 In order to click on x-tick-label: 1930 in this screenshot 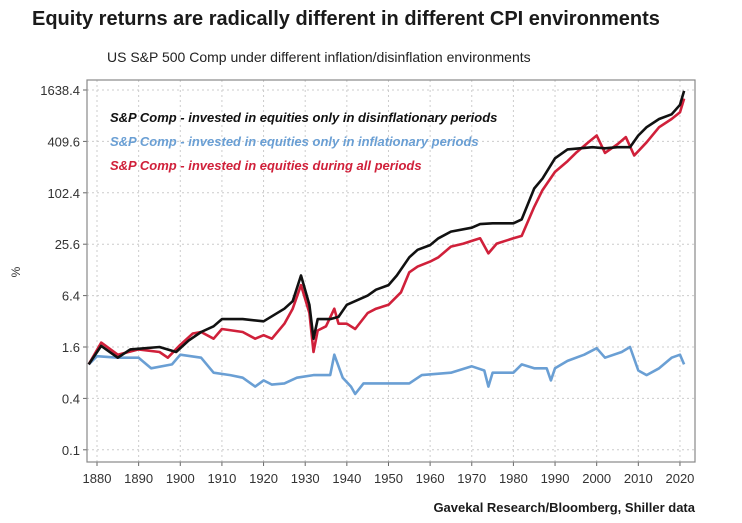, I will do `click(305, 478)`.